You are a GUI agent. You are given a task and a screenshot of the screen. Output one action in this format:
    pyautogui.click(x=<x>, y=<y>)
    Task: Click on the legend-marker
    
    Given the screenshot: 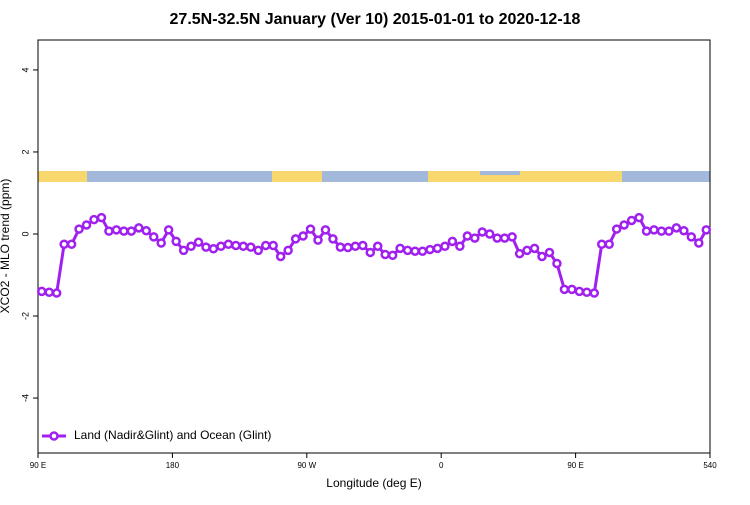 What is the action you would take?
    pyautogui.click(x=54, y=436)
    